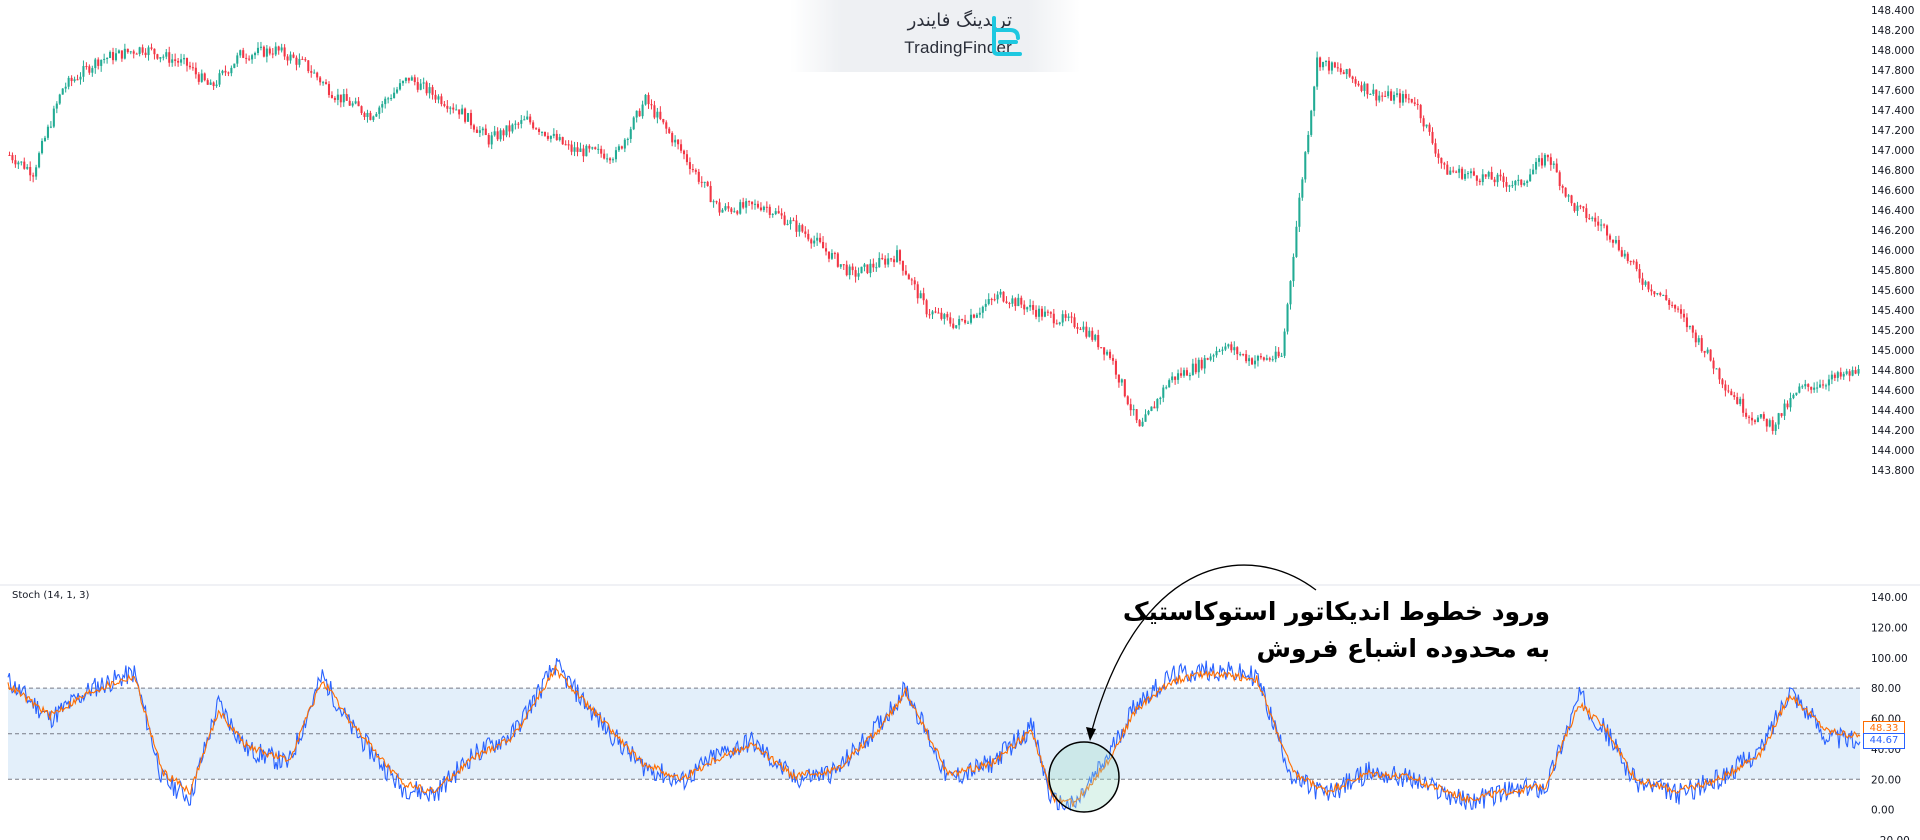 This screenshot has width=1920, height=840. What do you see at coordinates (1336, 611) in the screenshot?
I see `annotation-line-1: ورود خطوط اندیکاتور استوکاستیک` at bounding box center [1336, 611].